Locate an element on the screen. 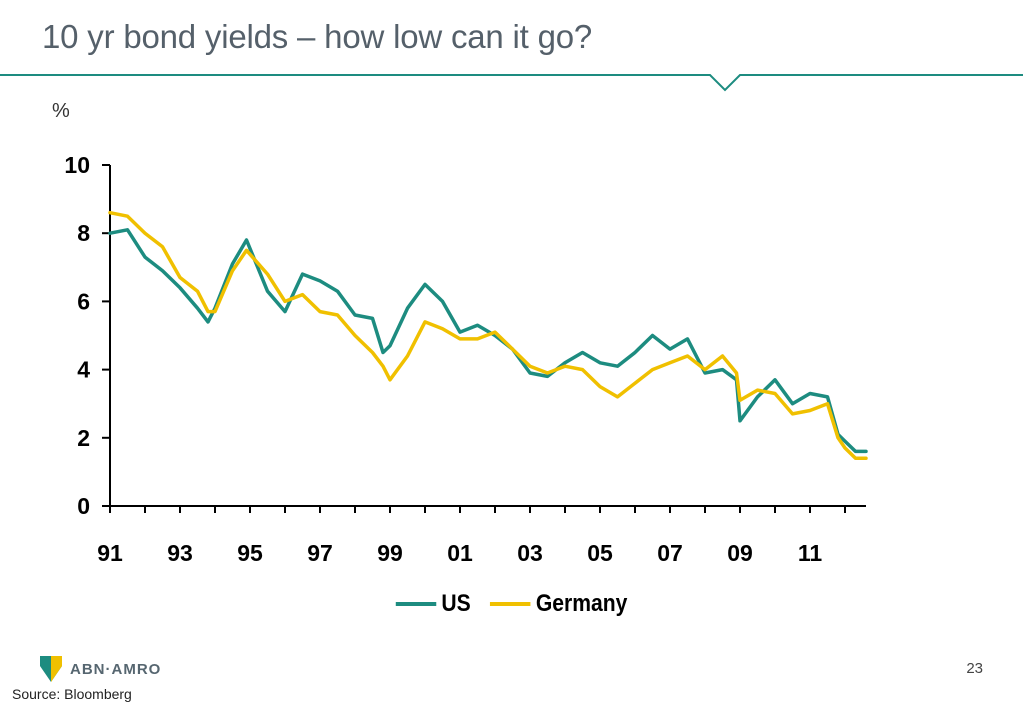 The width and height of the screenshot is (1023, 708). legend-item-us: US is located at coordinates (433, 604).